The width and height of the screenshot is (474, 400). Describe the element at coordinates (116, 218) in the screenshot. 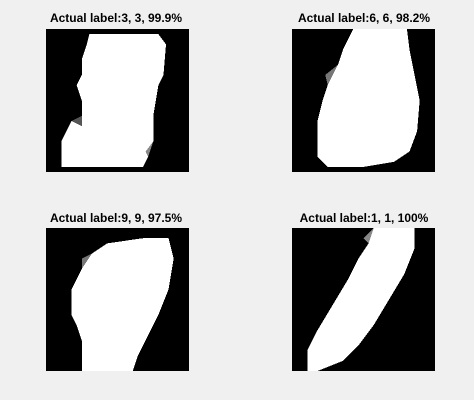

I see `panel-title-3: Actual label:9, 9, 97.5%` at that location.